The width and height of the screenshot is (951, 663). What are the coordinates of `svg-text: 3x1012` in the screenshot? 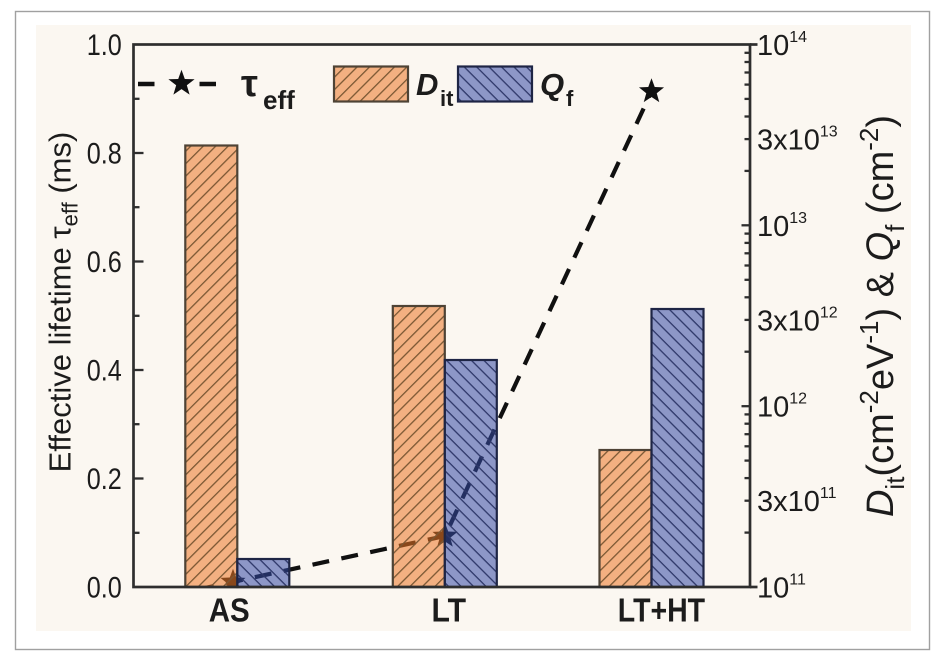 It's located at (797, 320).